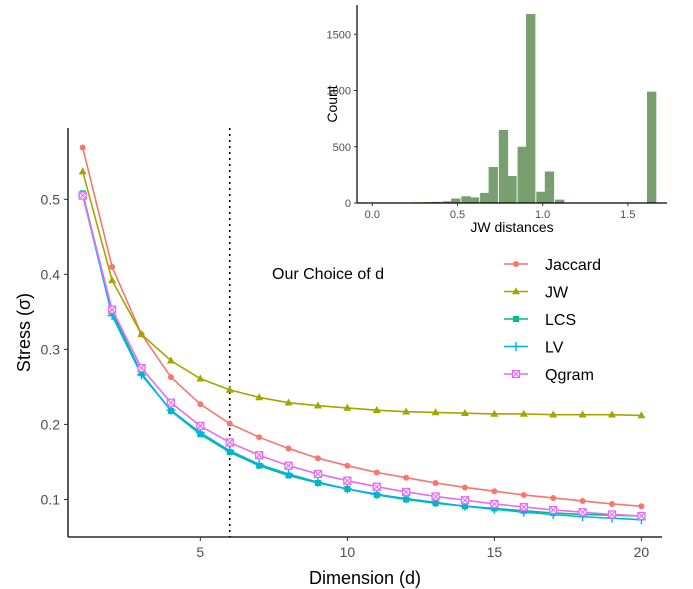  Describe the element at coordinates (549, 375) in the screenshot. I see `legend-item-qgram: Qgram` at that location.